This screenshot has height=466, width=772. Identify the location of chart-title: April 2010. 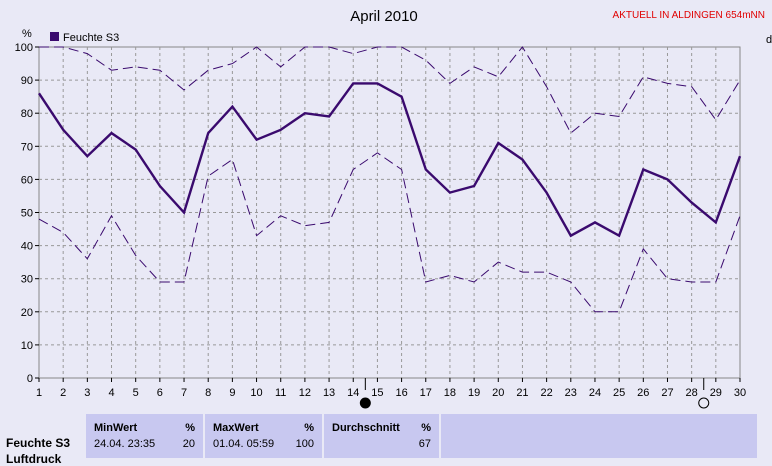
(384, 16).